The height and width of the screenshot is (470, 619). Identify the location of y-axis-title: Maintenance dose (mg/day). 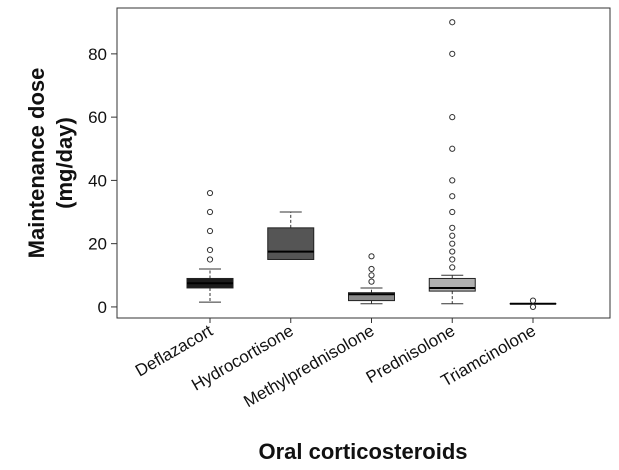
(50, 163).